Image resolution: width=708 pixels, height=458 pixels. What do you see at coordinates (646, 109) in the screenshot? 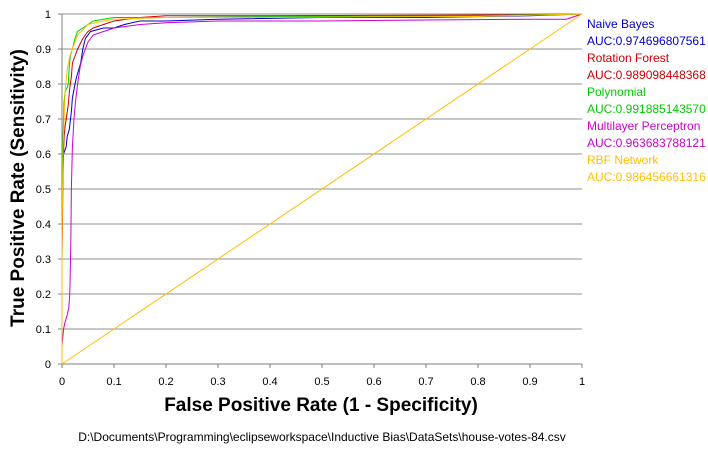
I see `legend-entry-auc: AUC:0.991885143570` at bounding box center [646, 109].